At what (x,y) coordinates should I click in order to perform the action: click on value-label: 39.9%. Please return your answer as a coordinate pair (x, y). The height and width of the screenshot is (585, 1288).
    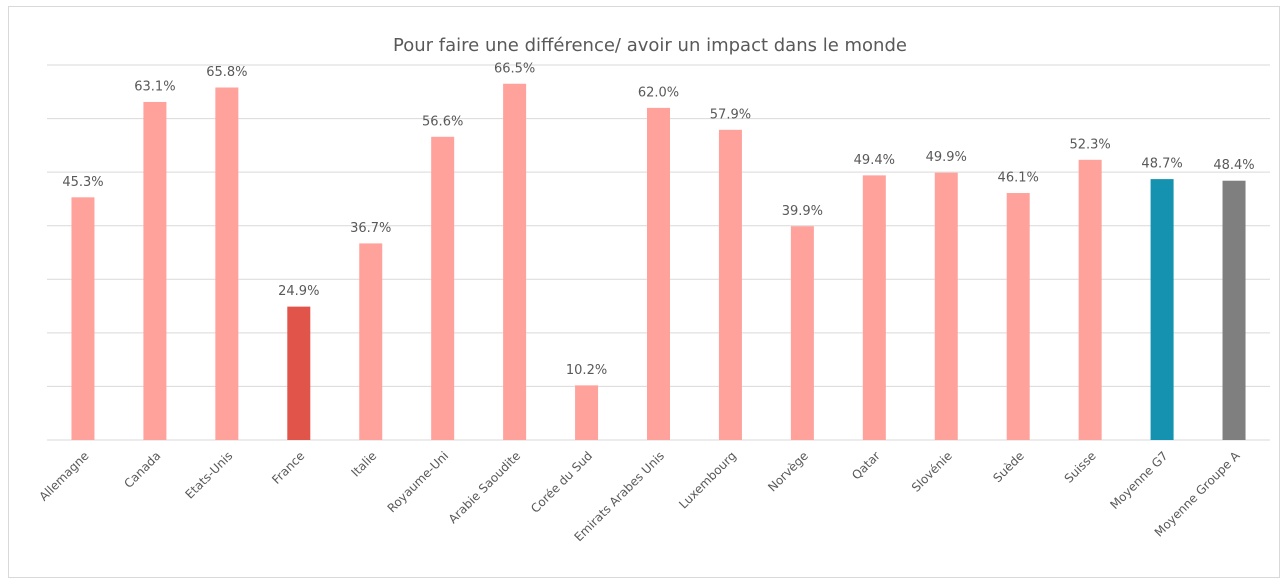
    Looking at the image, I should click on (802, 211).